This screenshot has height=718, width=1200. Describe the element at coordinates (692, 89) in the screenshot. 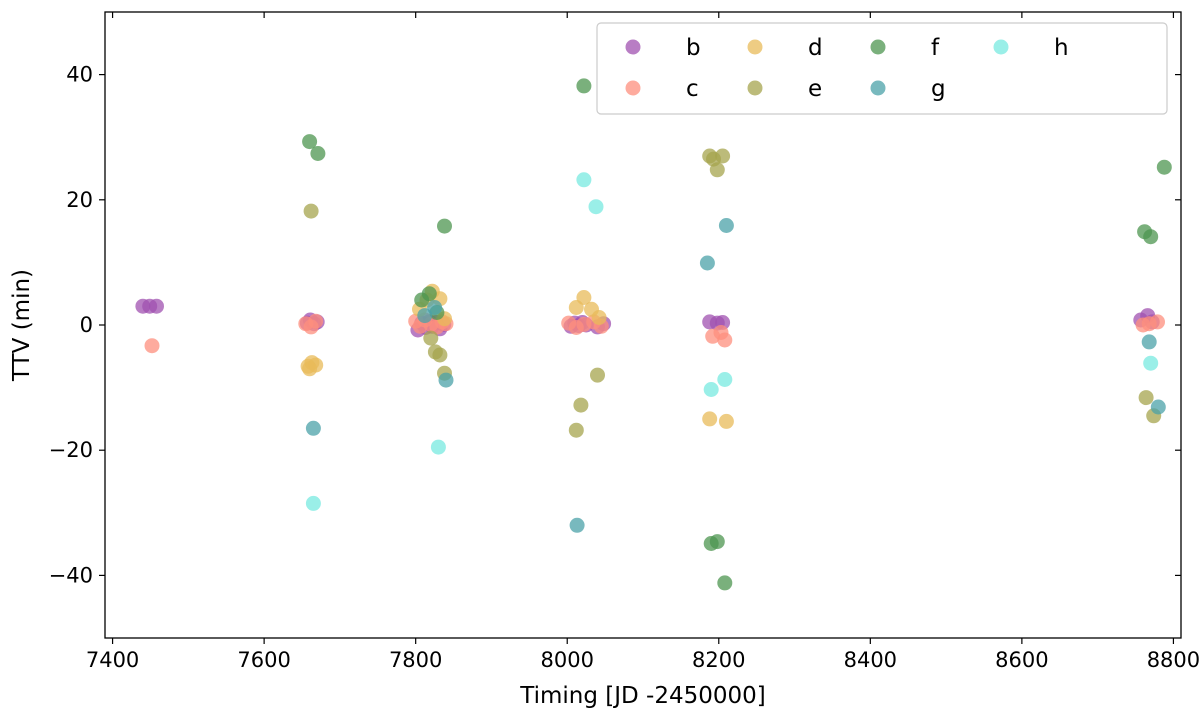

I see `legend-label-c: c` at that location.